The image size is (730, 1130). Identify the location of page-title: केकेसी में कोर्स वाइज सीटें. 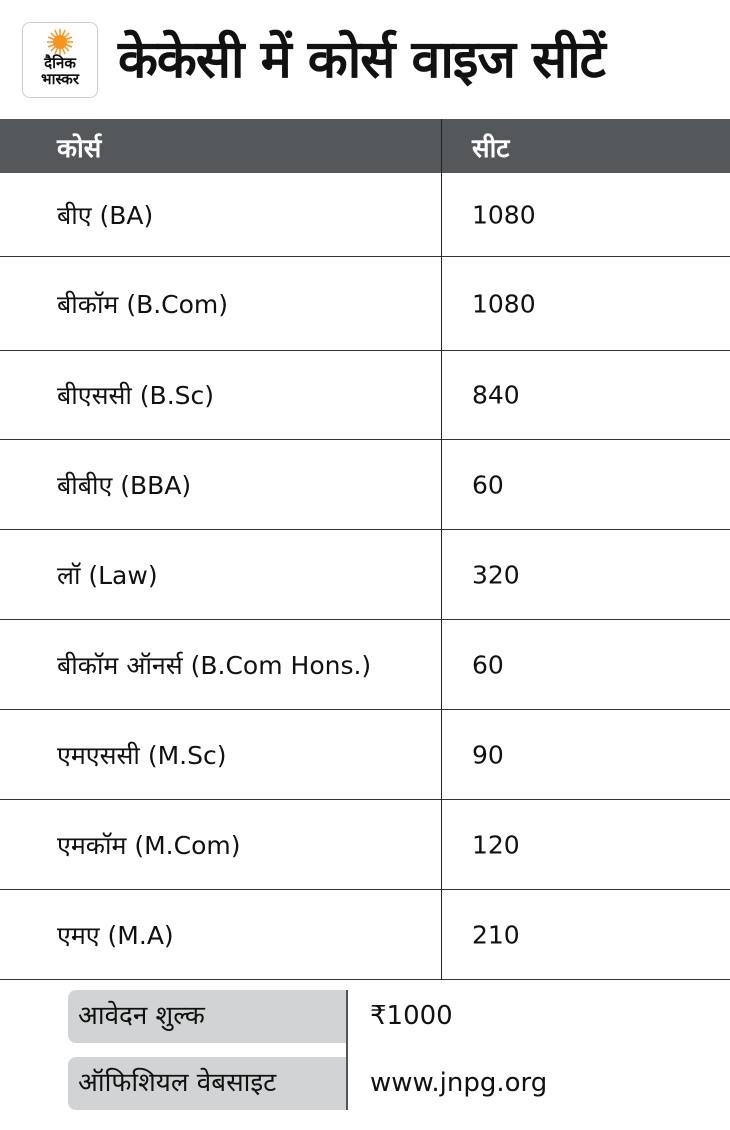
(362, 60).